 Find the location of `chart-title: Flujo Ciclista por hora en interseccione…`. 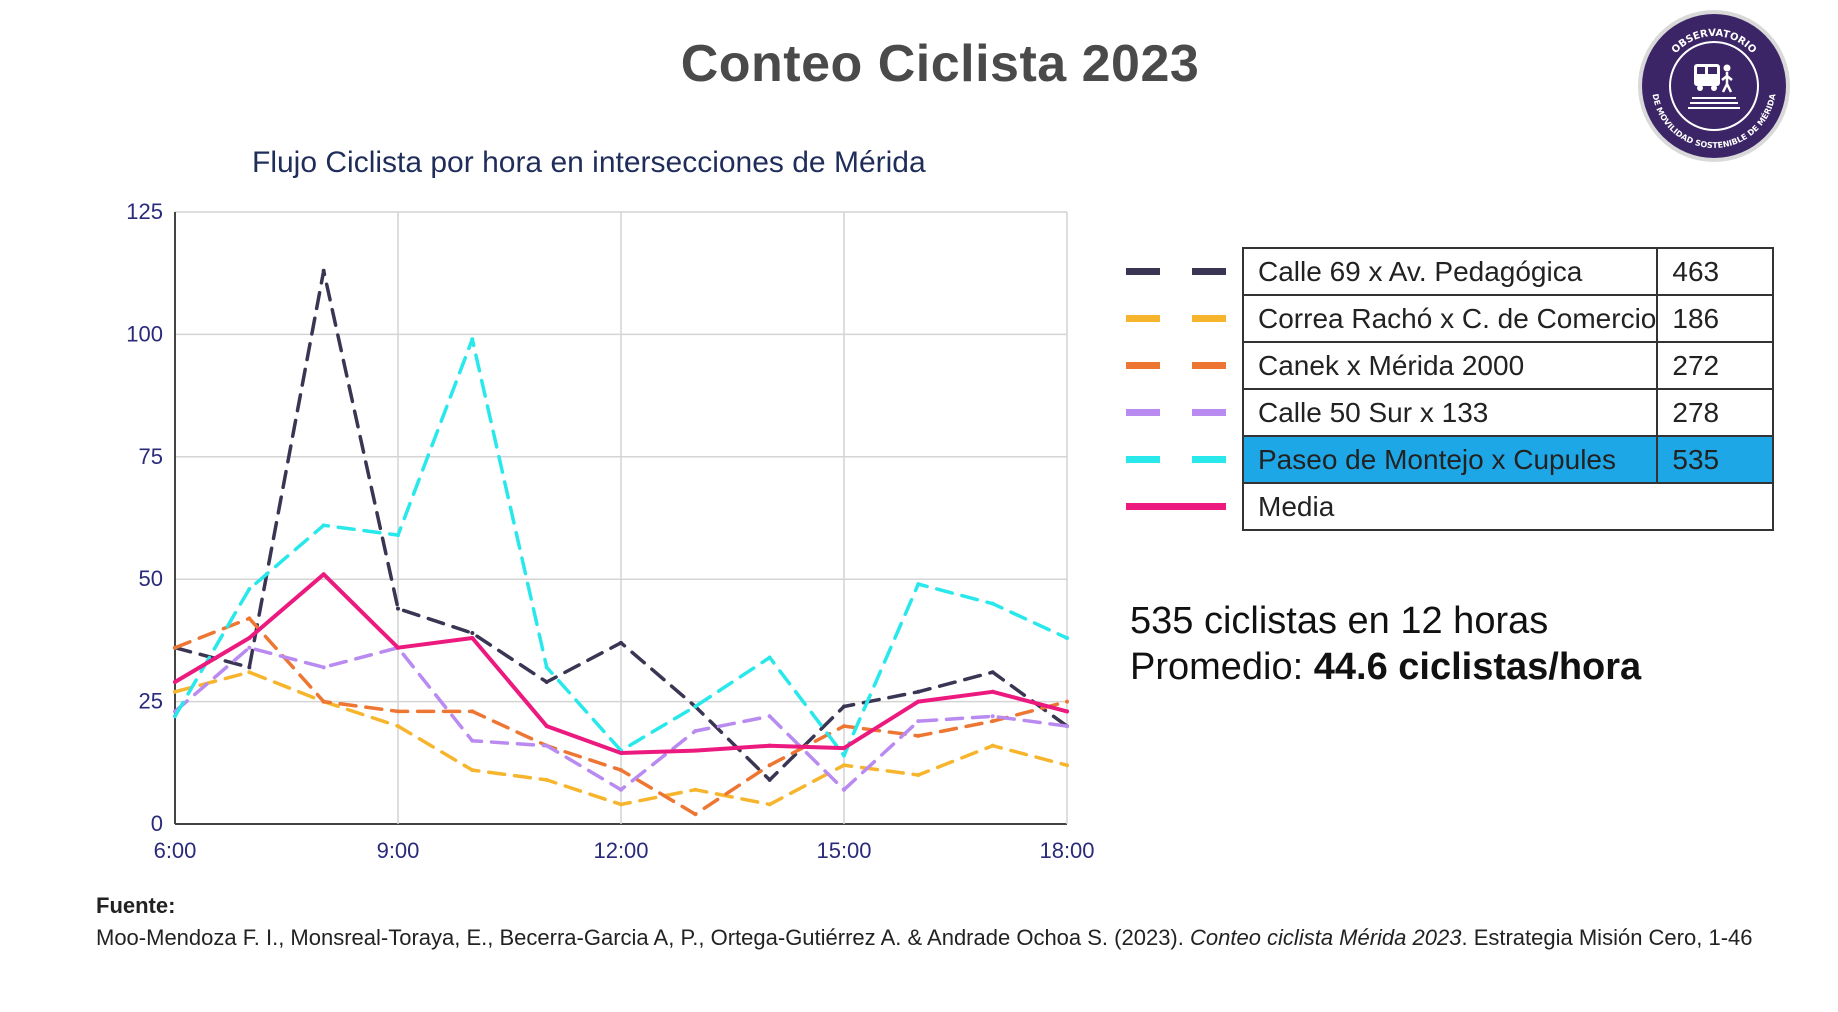

chart-title: Flujo Ciclista por hora en interseccione… is located at coordinates (589, 162).